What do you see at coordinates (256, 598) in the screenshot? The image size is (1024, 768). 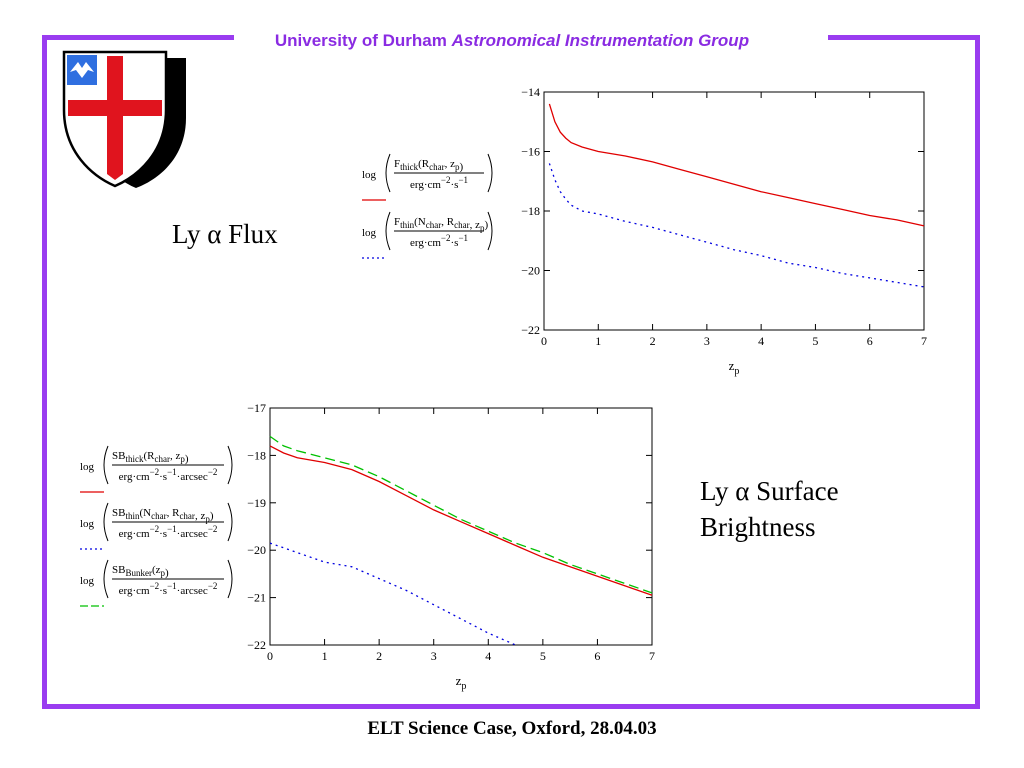 I see `y-tick-label: −21` at bounding box center [256, 598].